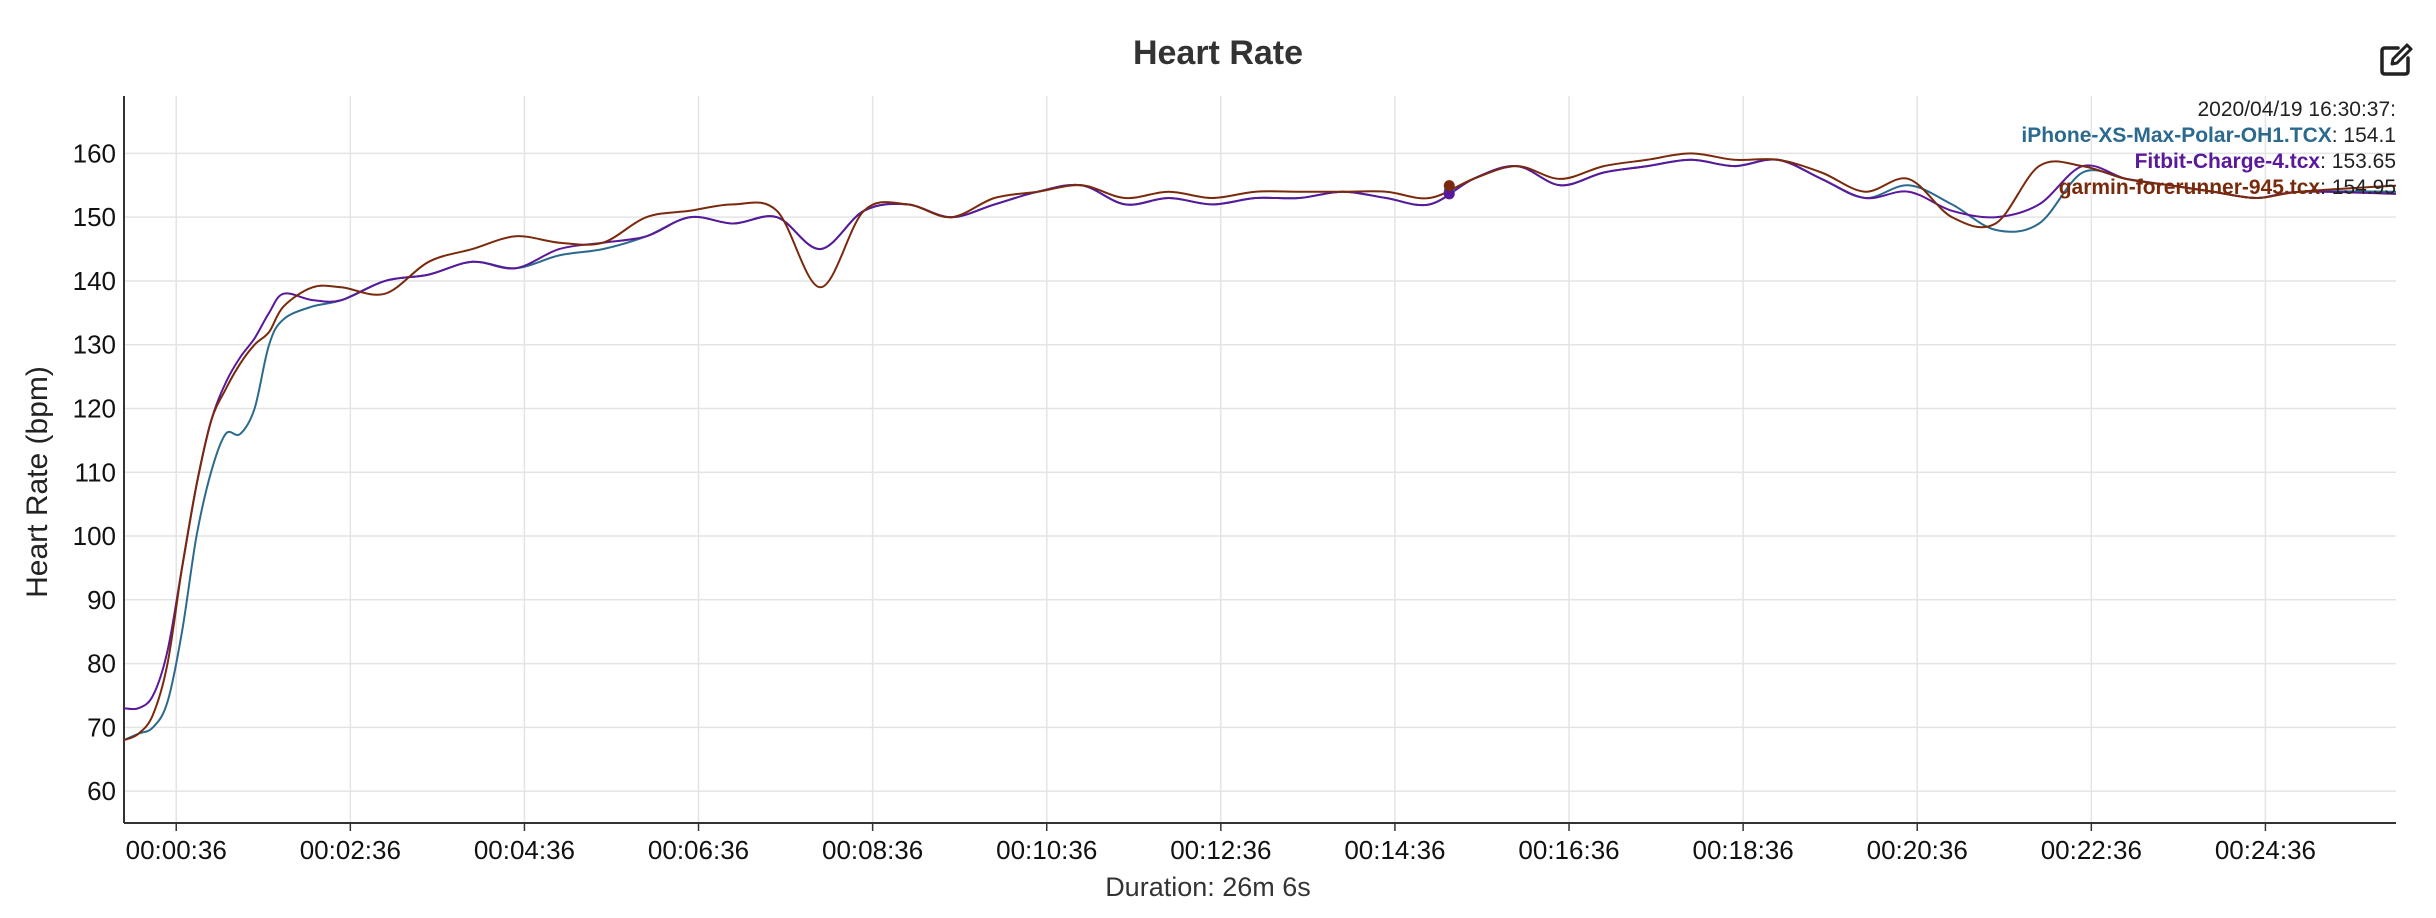 The width and height of the screenshot is (2436, 918). I want to click on legend-entry-0: iPhone-XS-Max-Polar-OH1.TCX: 154.1, so click(2208, 135).